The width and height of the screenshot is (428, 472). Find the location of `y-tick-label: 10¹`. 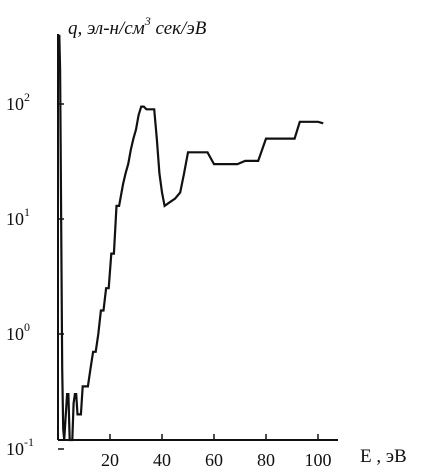

y-tick-label: 10¹ is located at coordinates (18, 217).